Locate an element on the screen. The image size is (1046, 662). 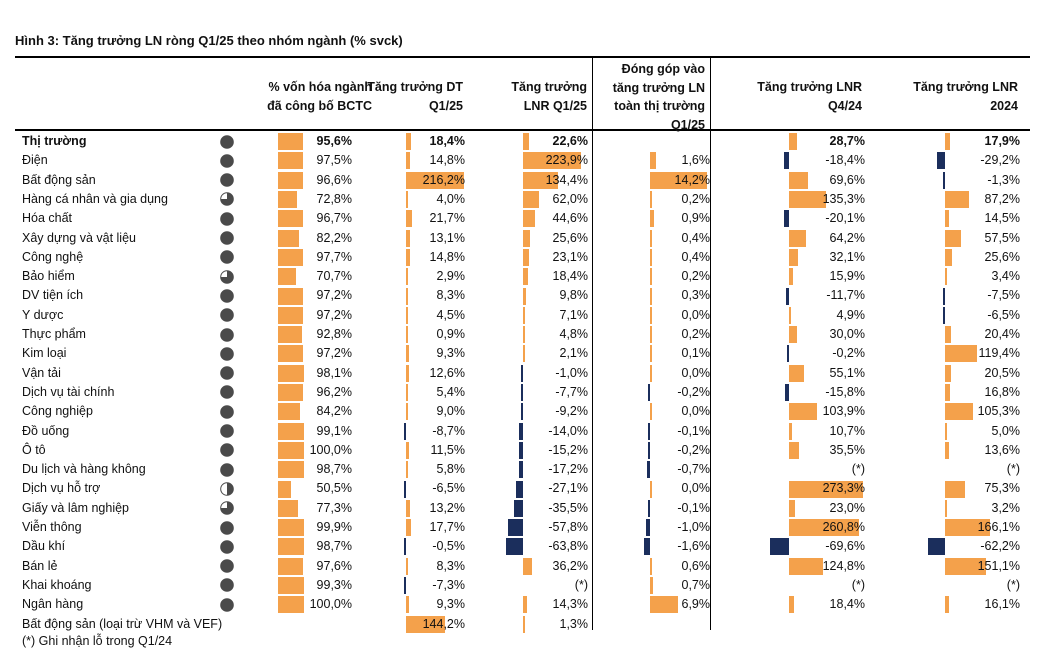
rev-value: 216,2% is located at coordinates (443, 179).